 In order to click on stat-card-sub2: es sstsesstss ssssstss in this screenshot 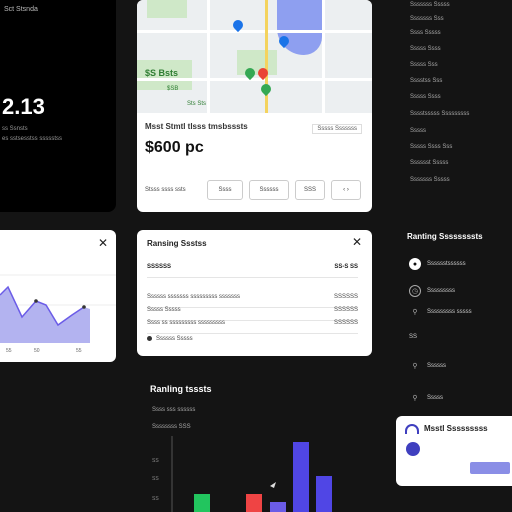, I will do `click(32, 139)`.